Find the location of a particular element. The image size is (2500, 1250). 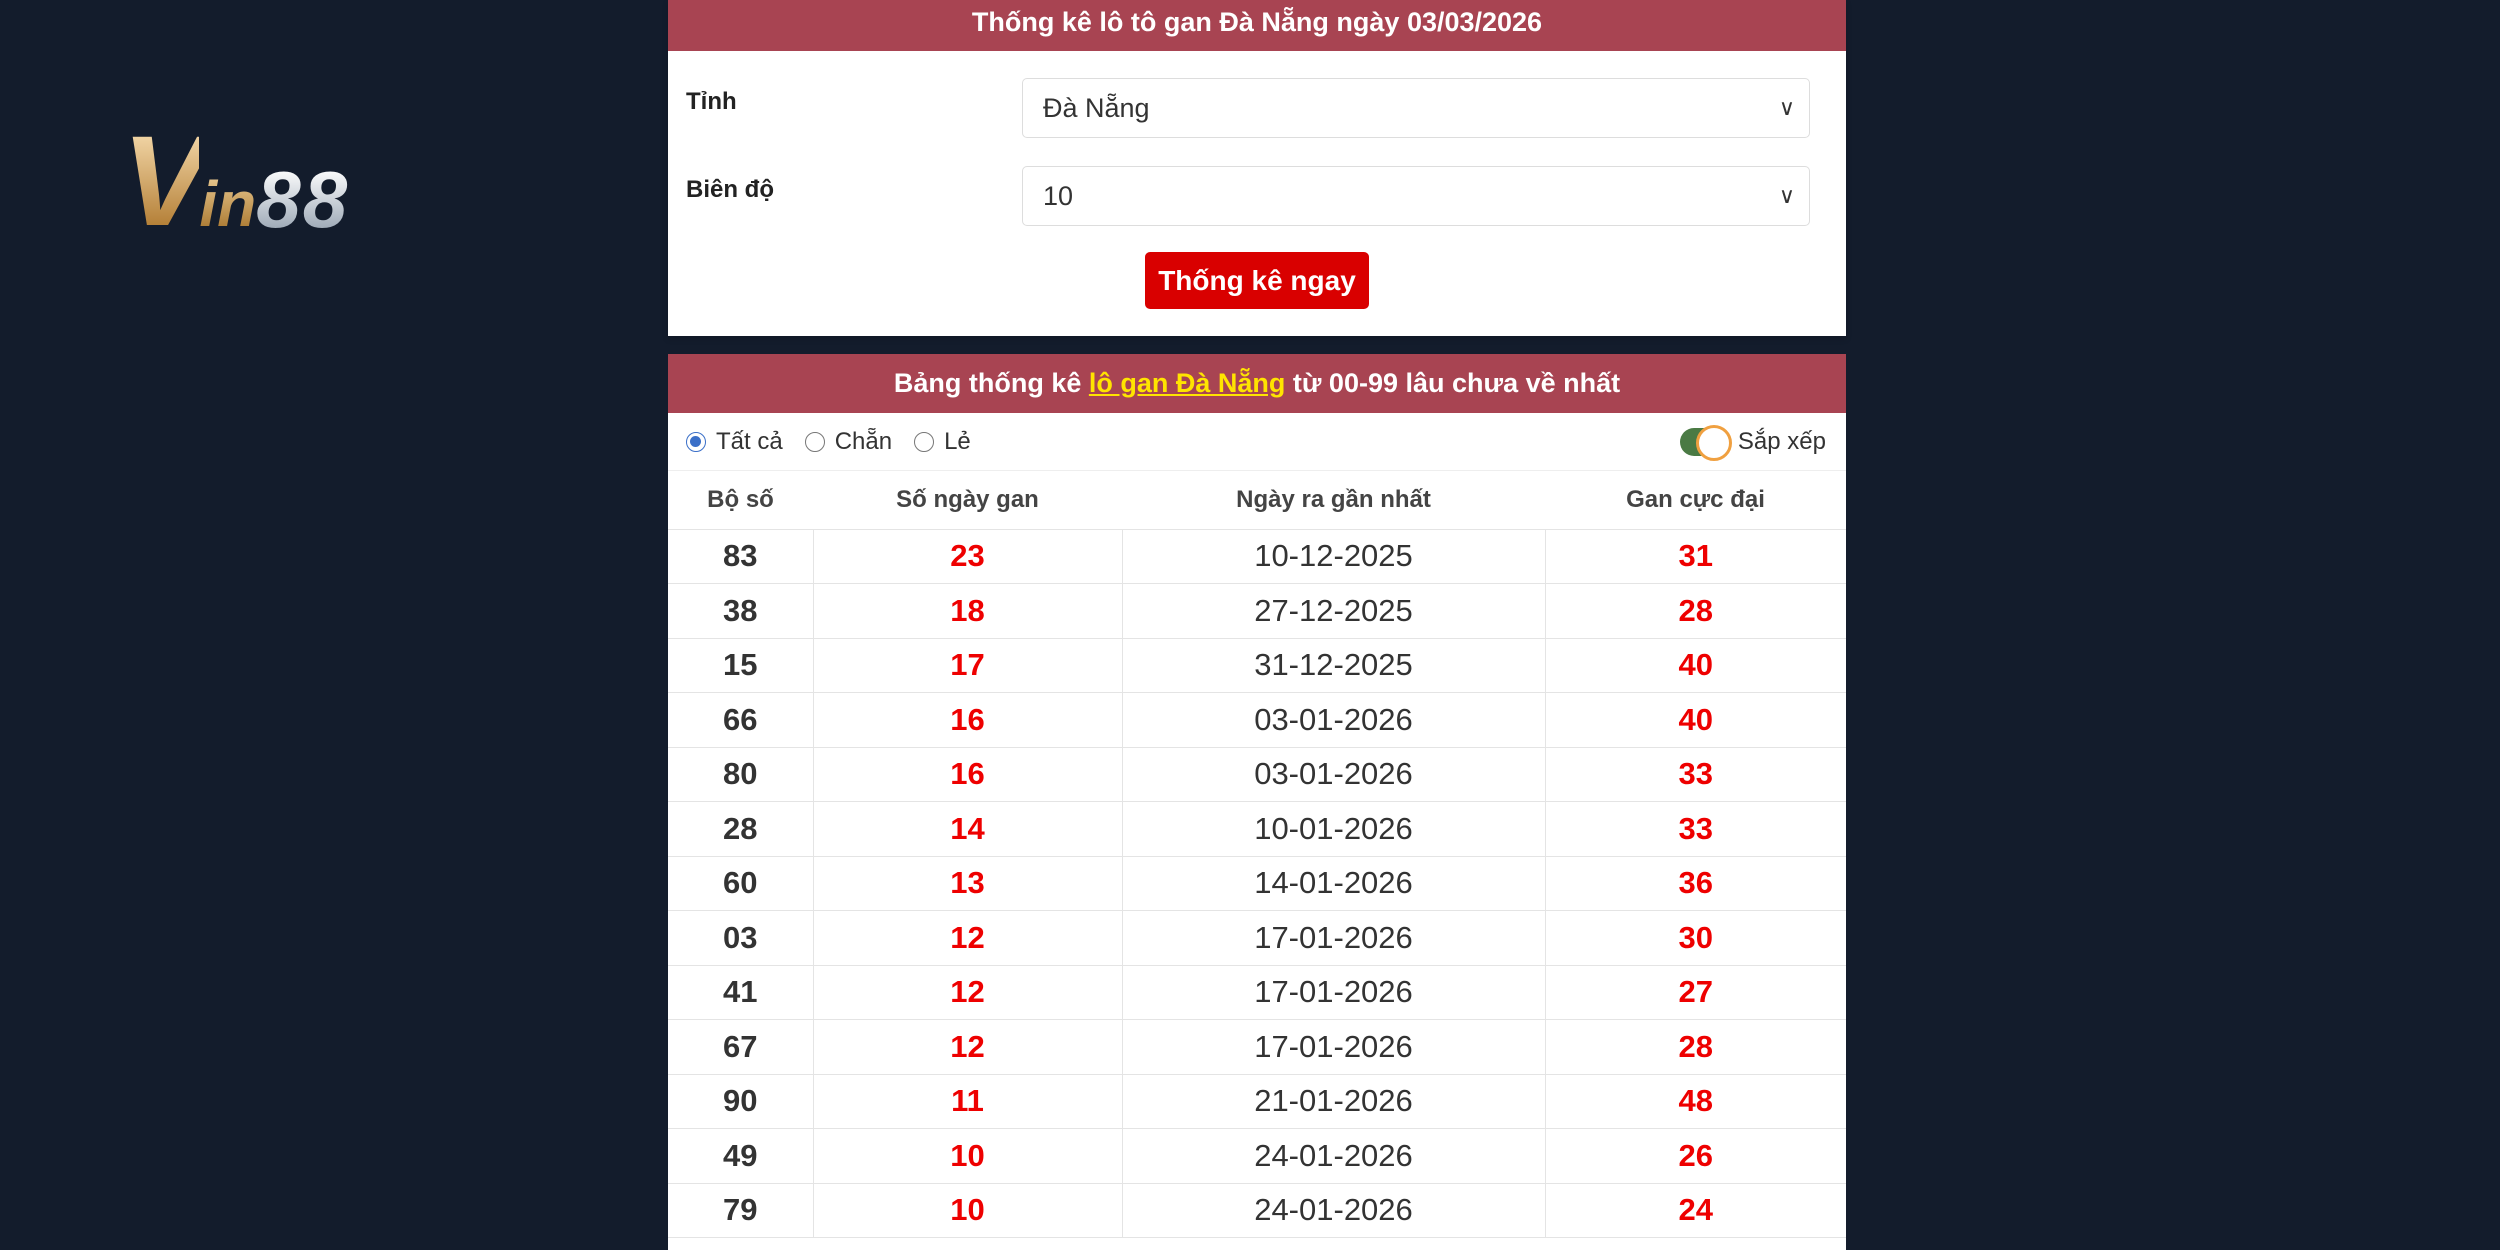

table-row: 28 14 10-01-2026 33 is located at coordinates (1257, 829).